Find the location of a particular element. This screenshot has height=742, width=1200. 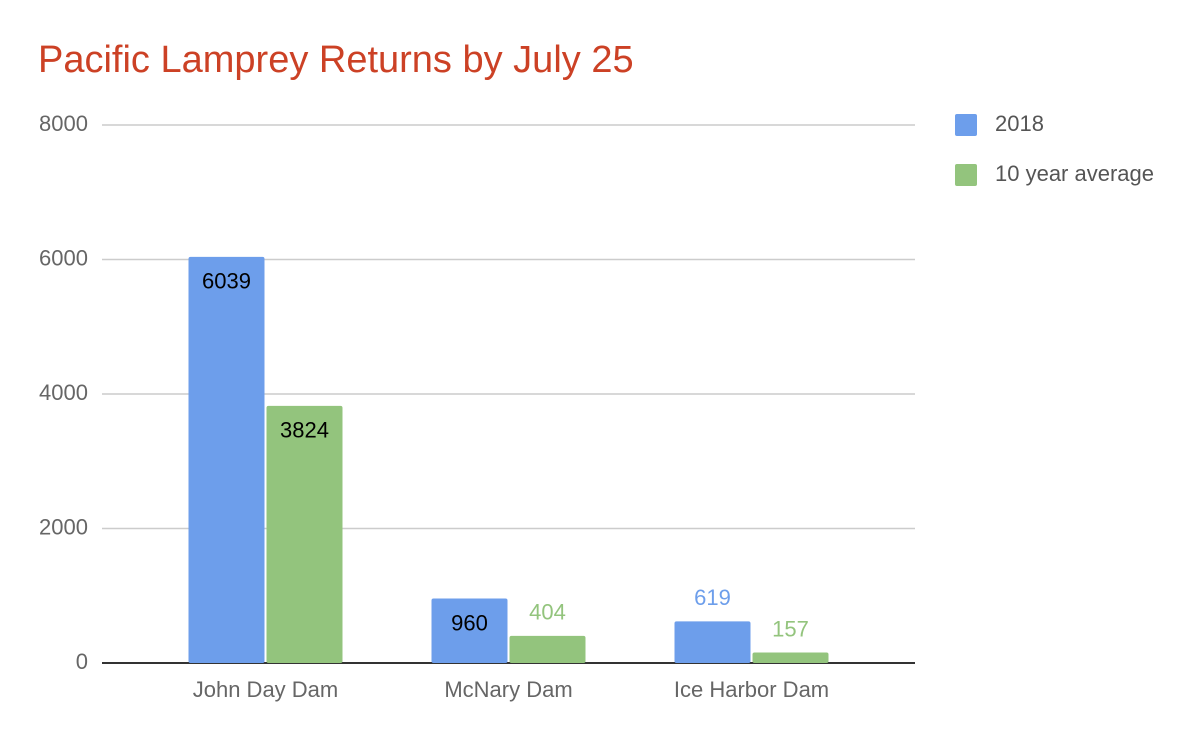

x-tick-label: John Day Dam is located at coordinates (266, 689).